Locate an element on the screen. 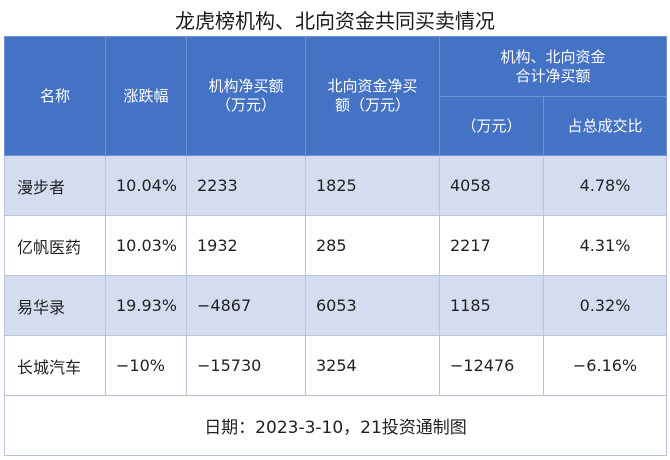 Image resolution: width=670 pixels, height=460 pixels. cell-inst: −15730 is located at coordinates (246, 365).